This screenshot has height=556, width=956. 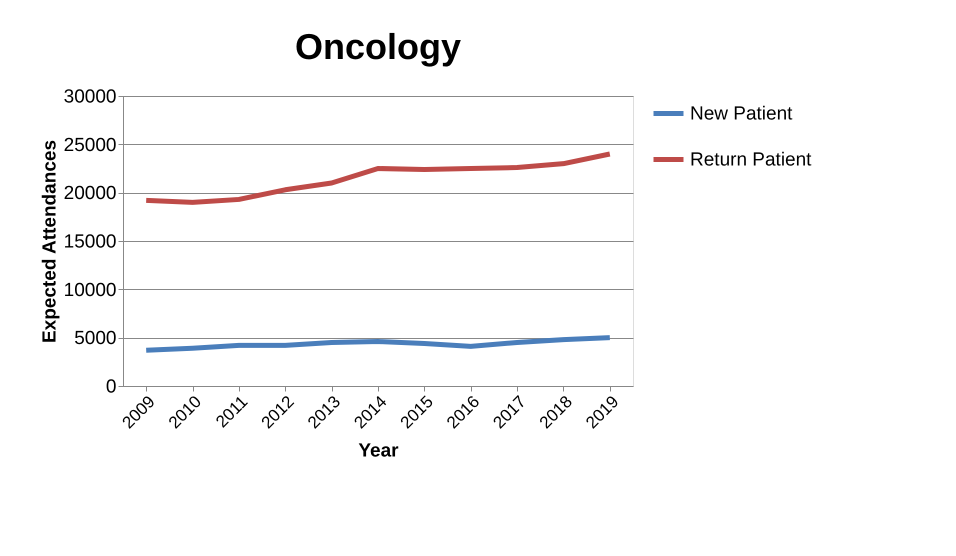 What do you see at coordinates (751, 160) in the screenshot?
I see `legend-label: Return Patient` at bounding box center [751, 160].